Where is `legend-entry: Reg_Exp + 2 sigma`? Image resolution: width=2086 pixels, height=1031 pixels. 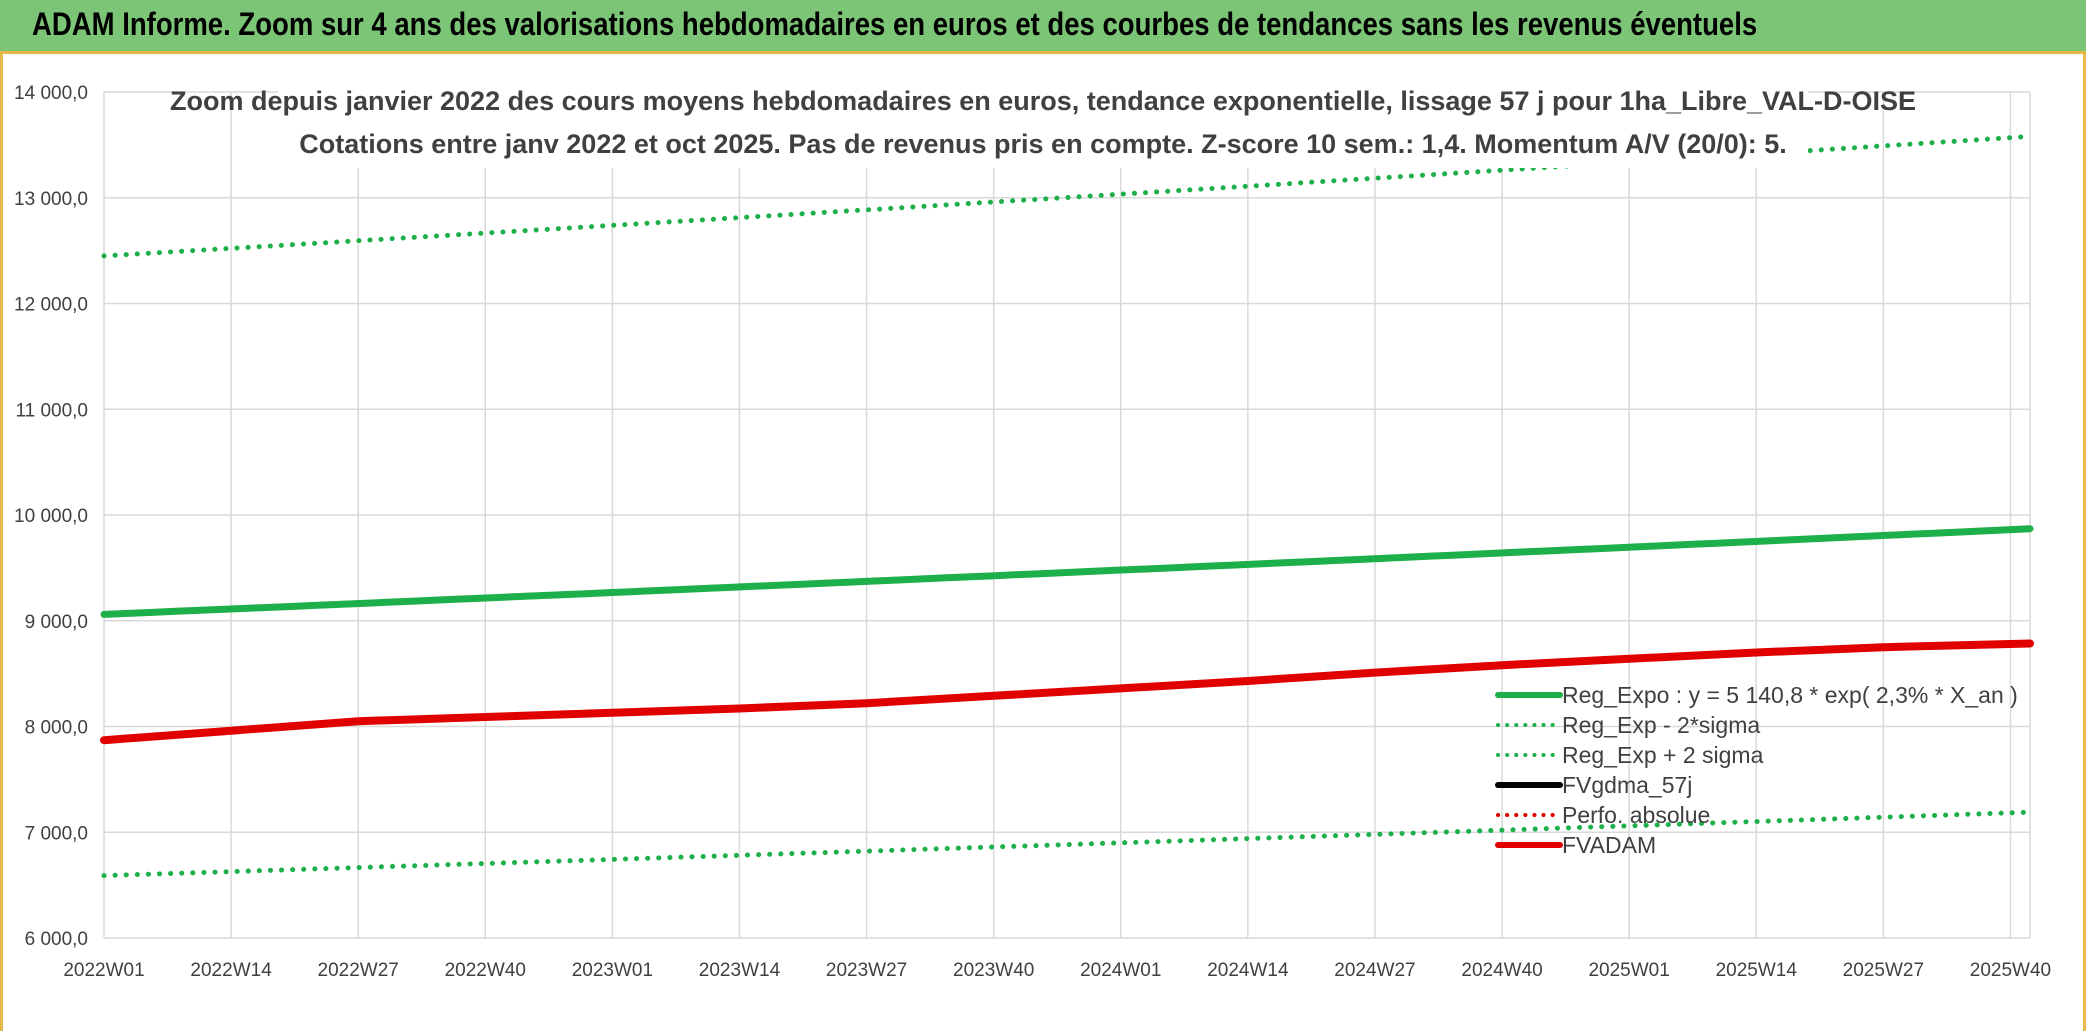 legend-entry: Reg_Exp + 2 sigma is located at coordinates (1630, 755).